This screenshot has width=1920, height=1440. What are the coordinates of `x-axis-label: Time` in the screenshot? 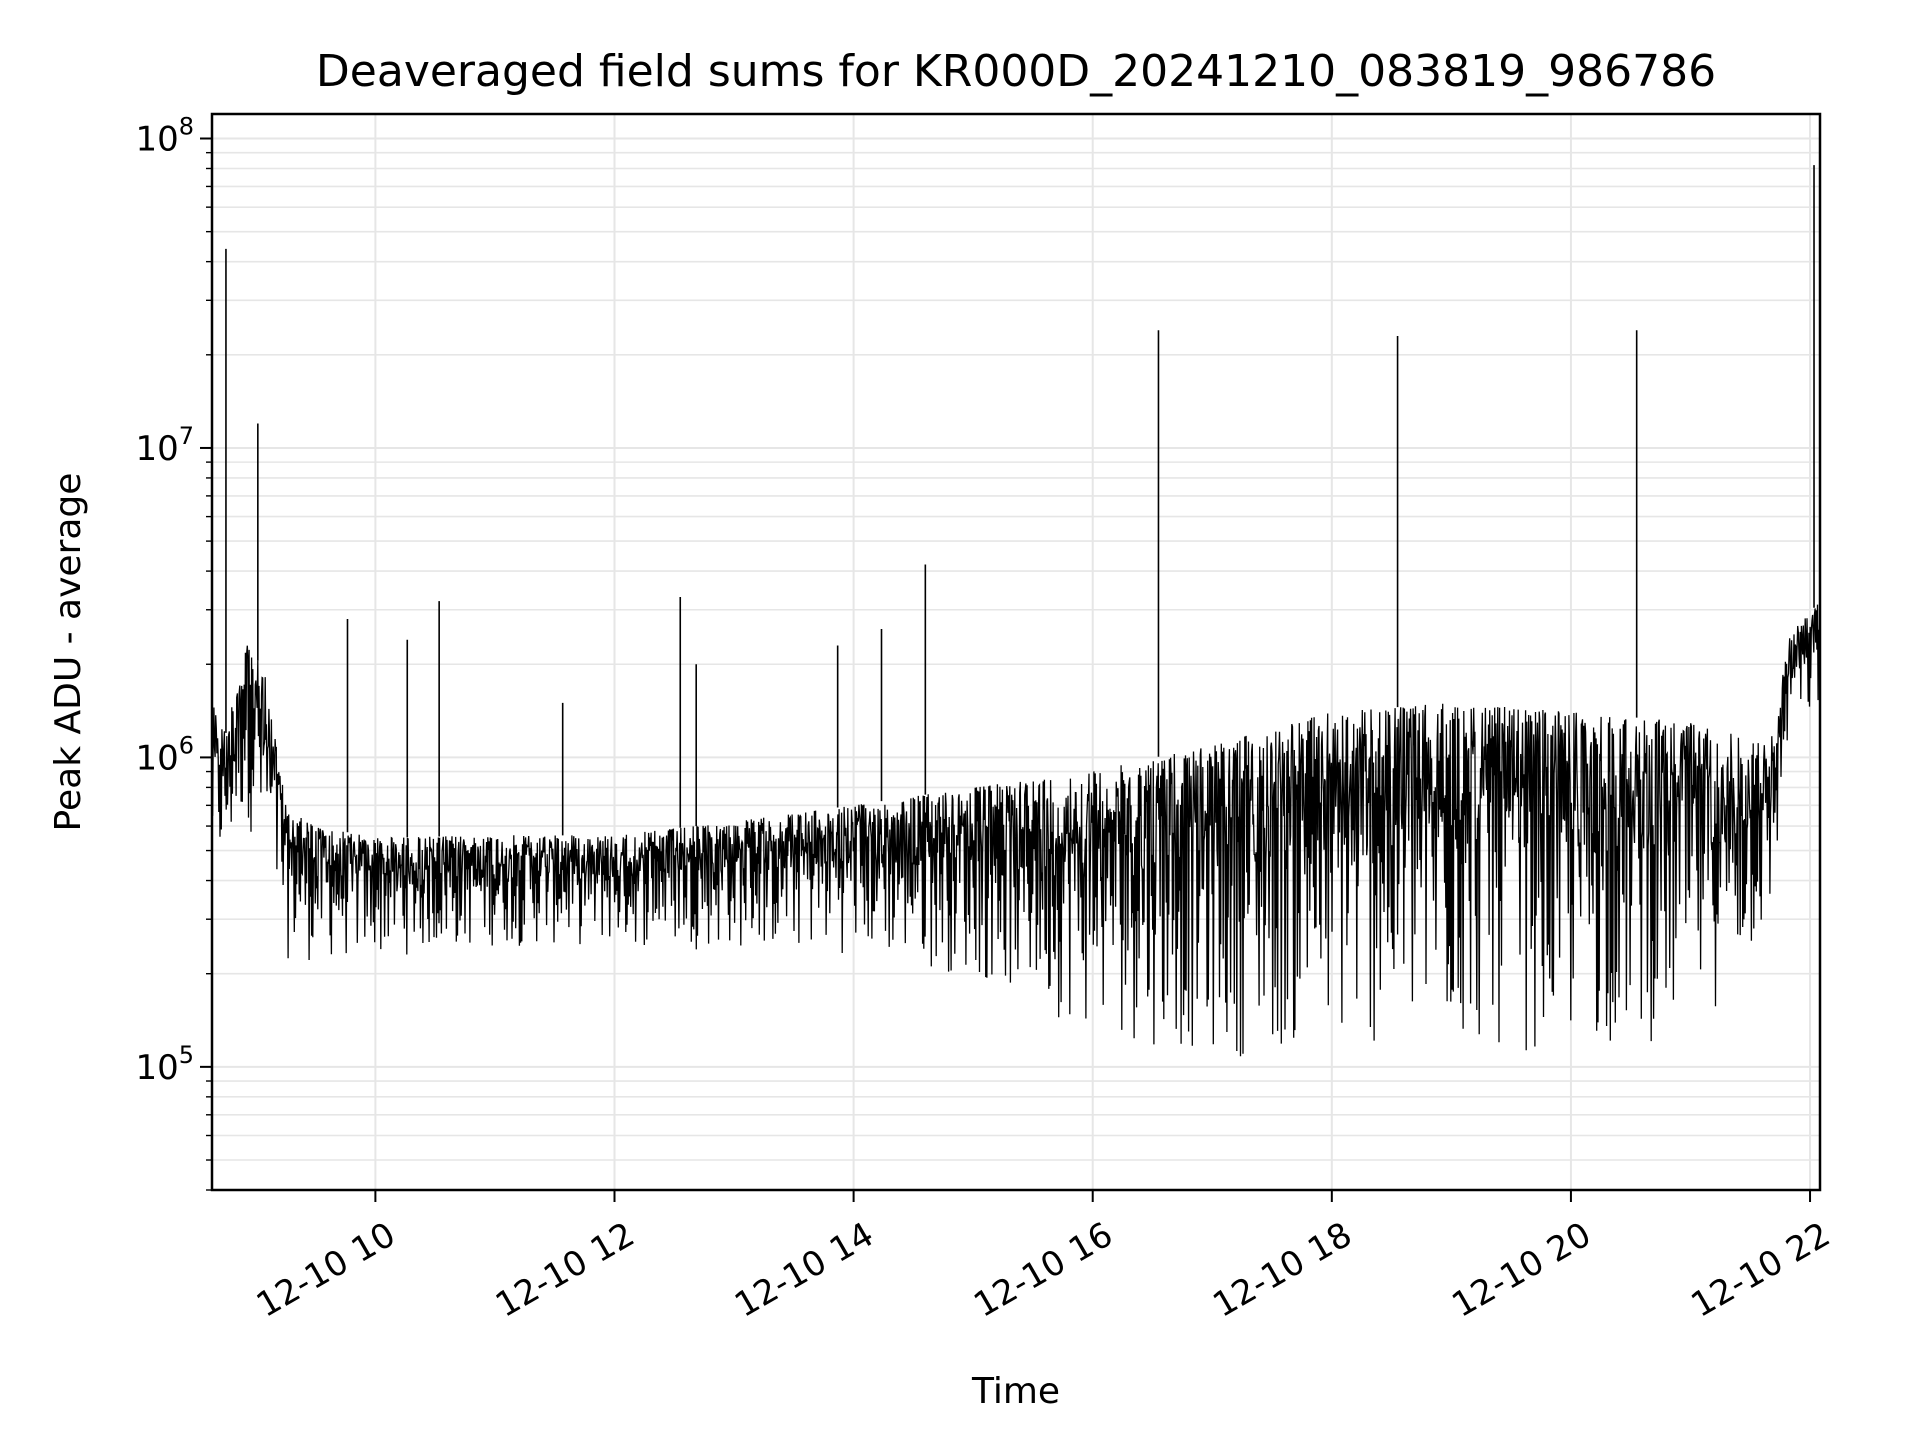 It's located at (1015, 1391).